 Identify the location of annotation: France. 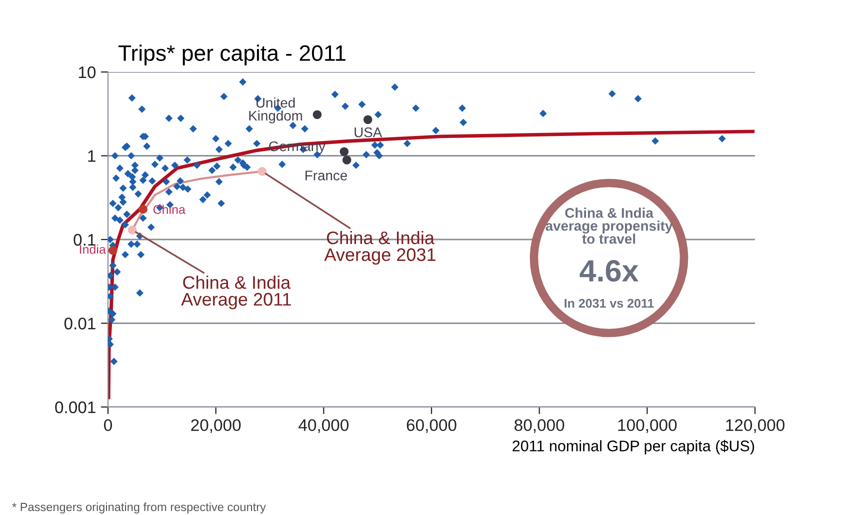
(327, 175).